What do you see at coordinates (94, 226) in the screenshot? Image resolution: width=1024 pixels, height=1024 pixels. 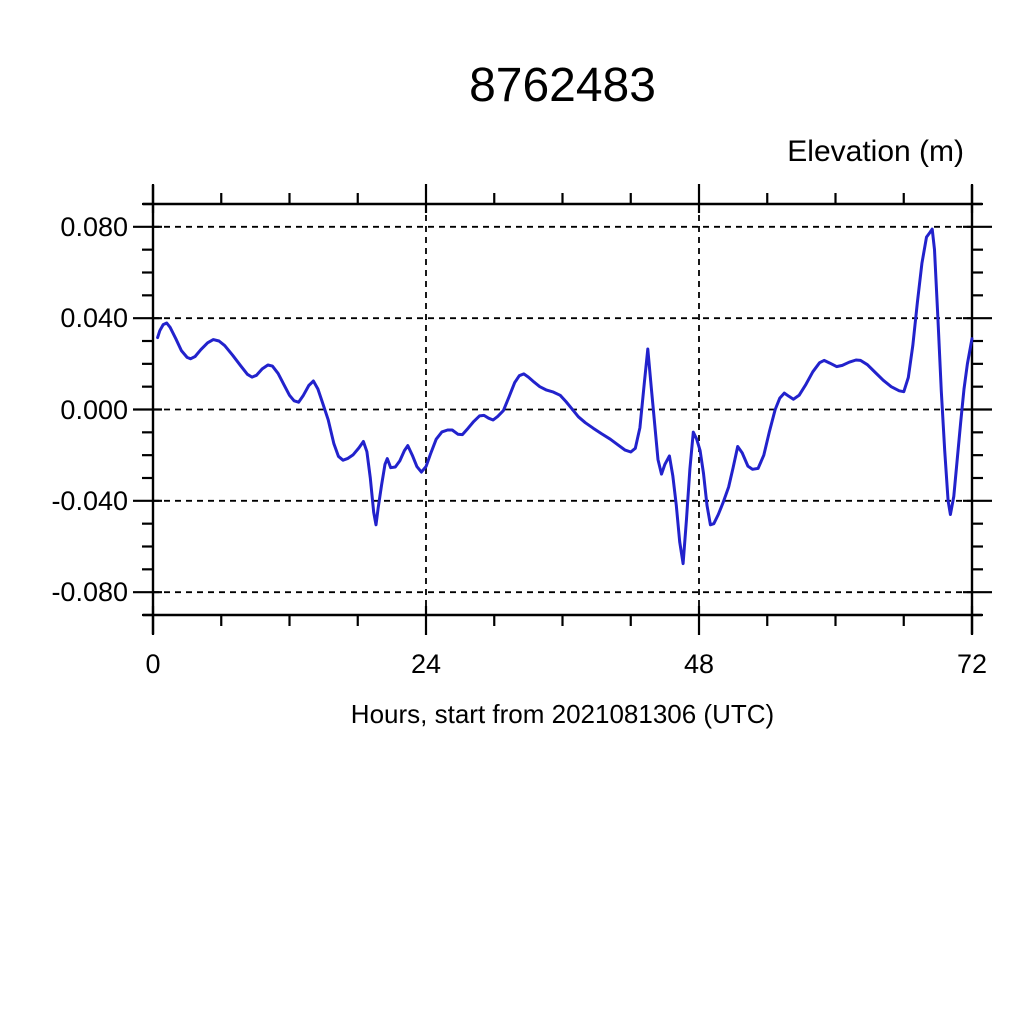 I see `y-tick-label: 0.080` at bounding box center [94, 226].